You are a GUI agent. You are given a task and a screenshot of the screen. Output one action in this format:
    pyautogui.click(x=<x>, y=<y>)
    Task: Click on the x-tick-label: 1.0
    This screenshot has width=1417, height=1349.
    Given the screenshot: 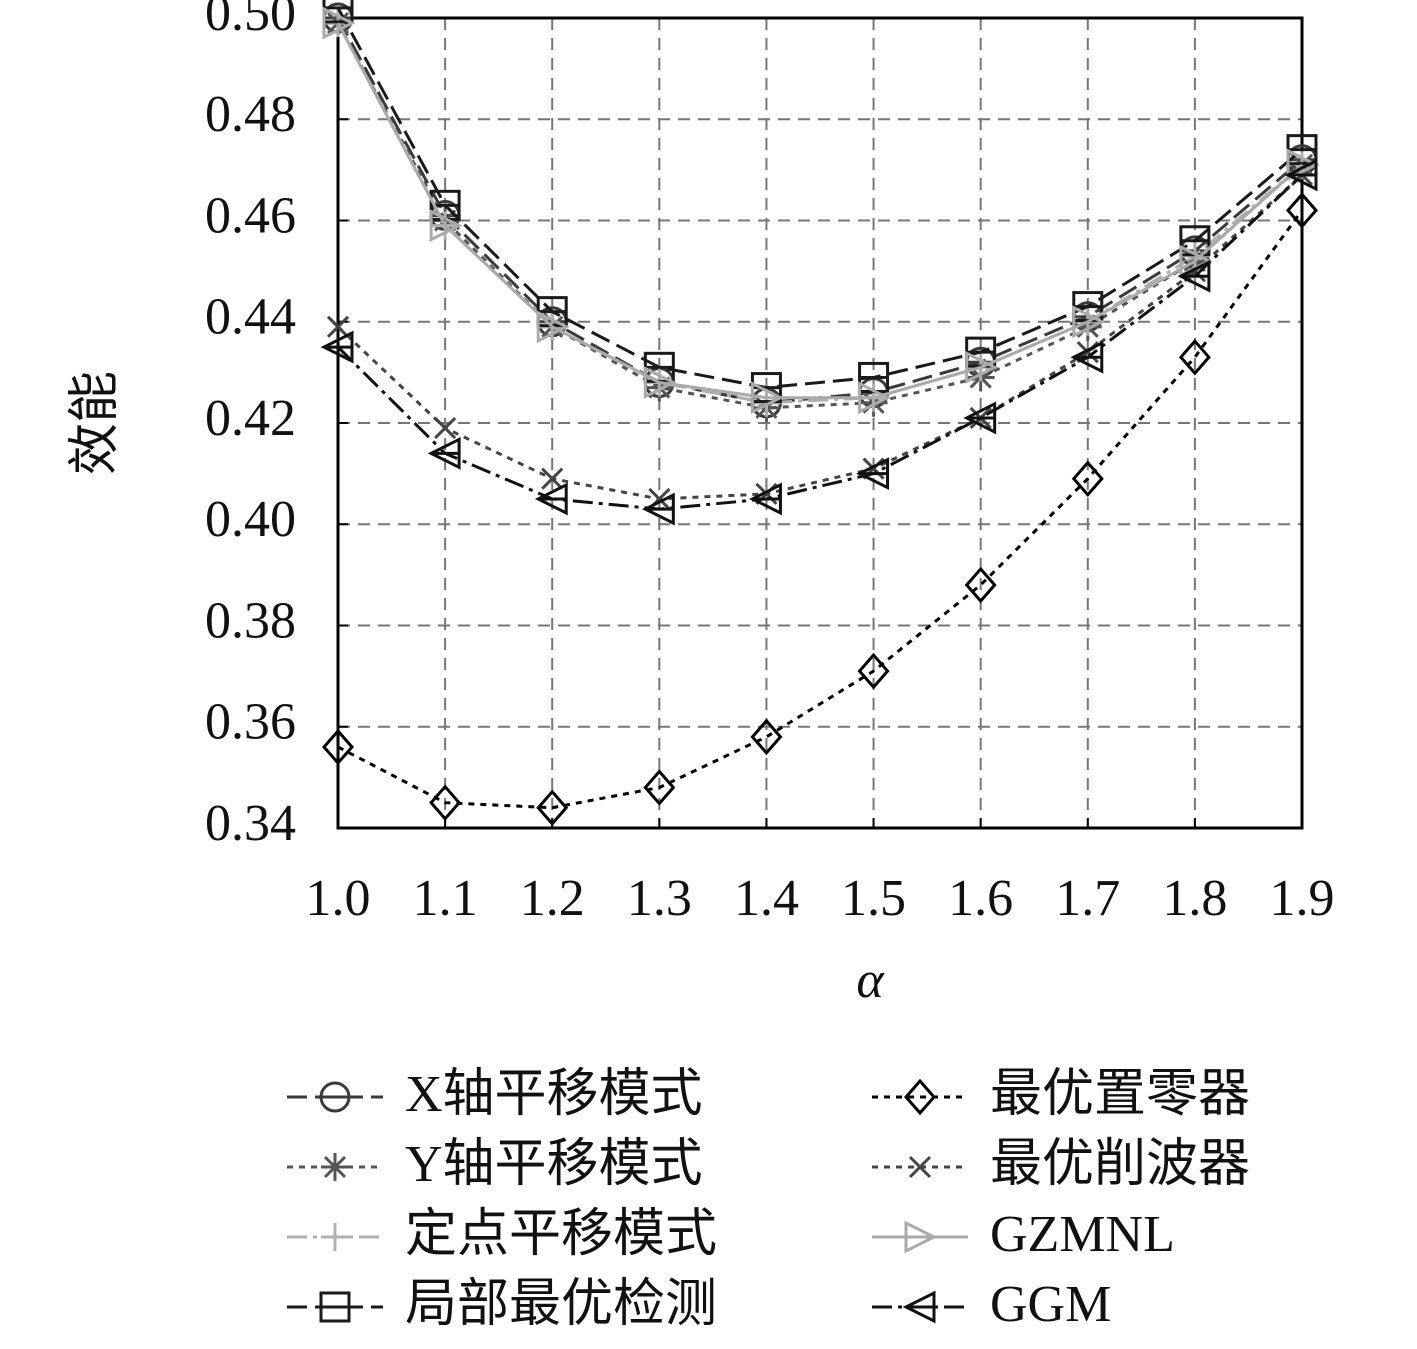 What is the action you would take?
    pyautogui.click(x=338, y=898)
    